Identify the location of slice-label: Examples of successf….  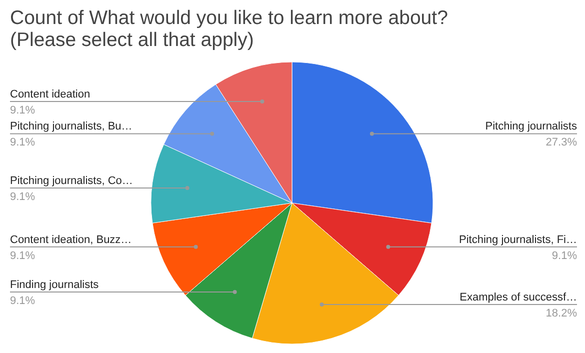
(518, 297).